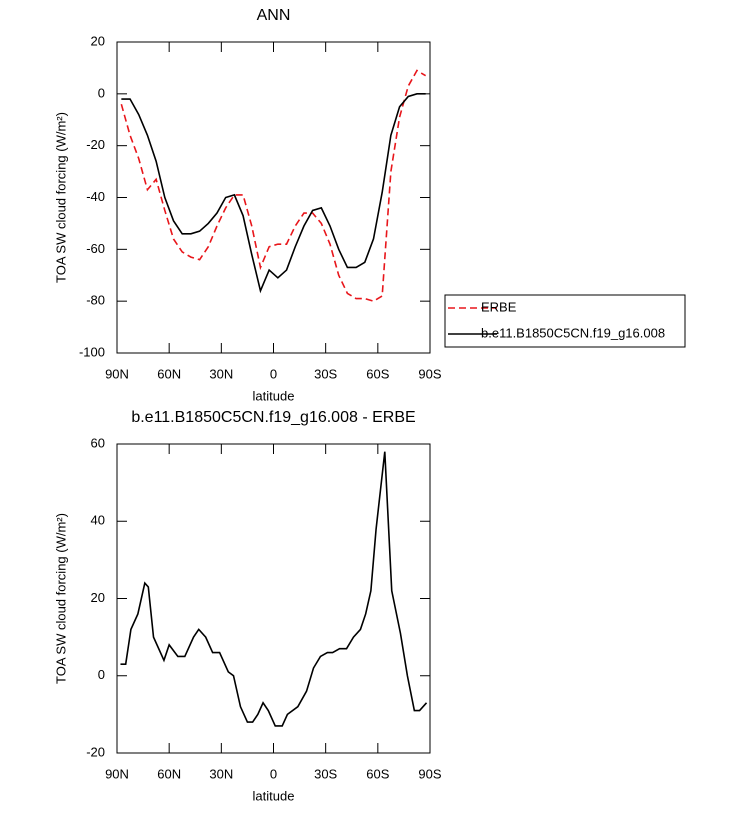  What do you see at coordinates (95, 196) in the screenshot?
I see `y-tick-label: -40` at bounding box center [95, 196].